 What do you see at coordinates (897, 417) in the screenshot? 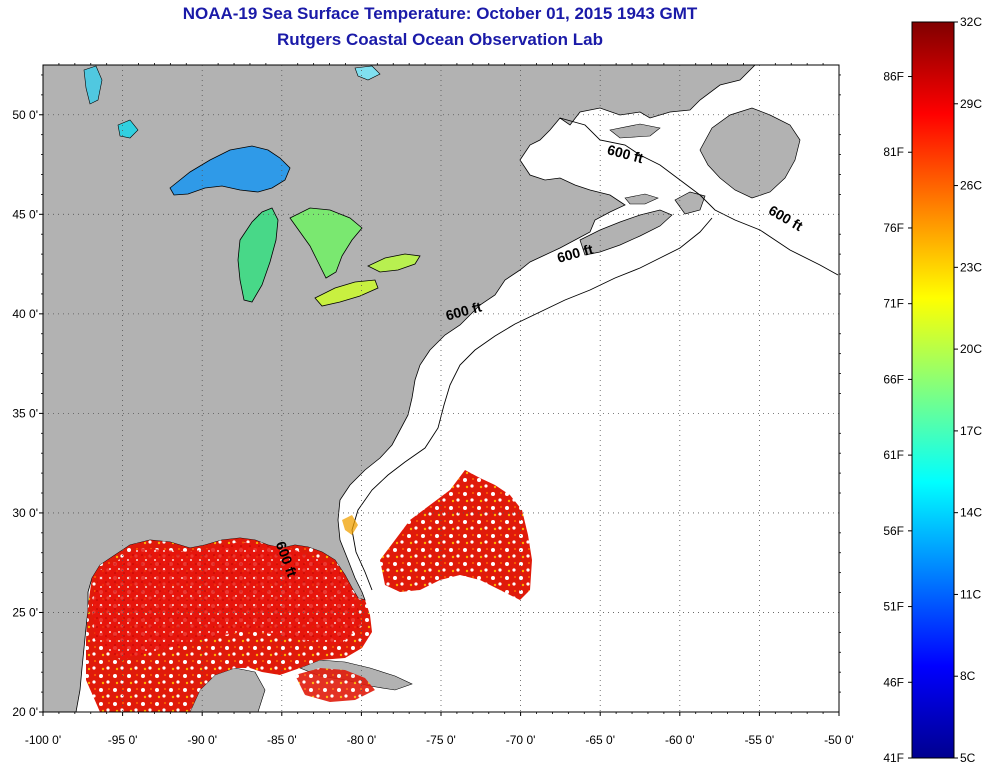
I see `colorbar-fahrenheit-labels: 86F 81F 76F 71F 66F 61F 56F 51F 46F 41F` at bounding box center [897, 417].